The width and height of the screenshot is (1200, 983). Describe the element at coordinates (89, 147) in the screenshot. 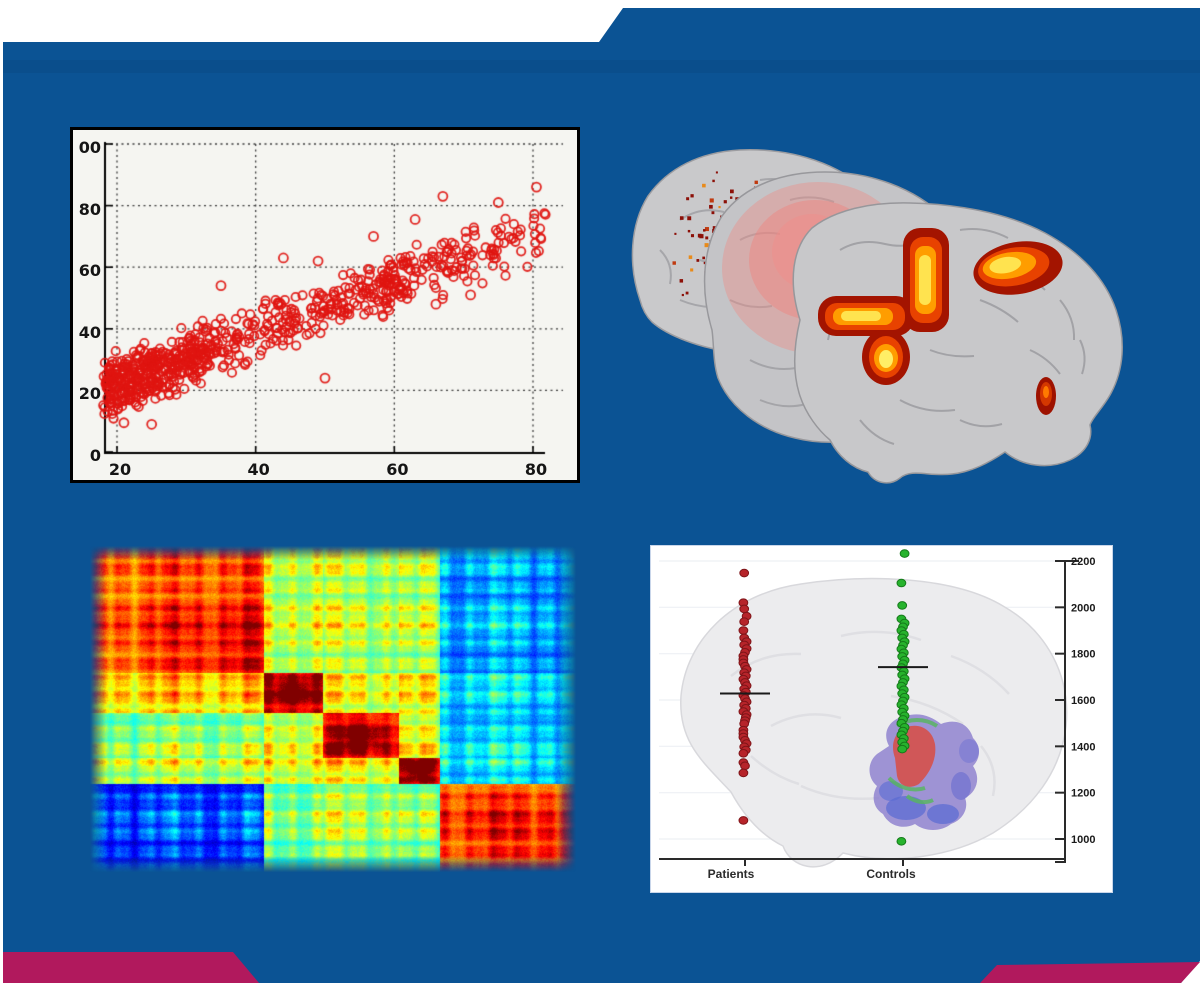

I see `y-tick-label: 00` at that location.